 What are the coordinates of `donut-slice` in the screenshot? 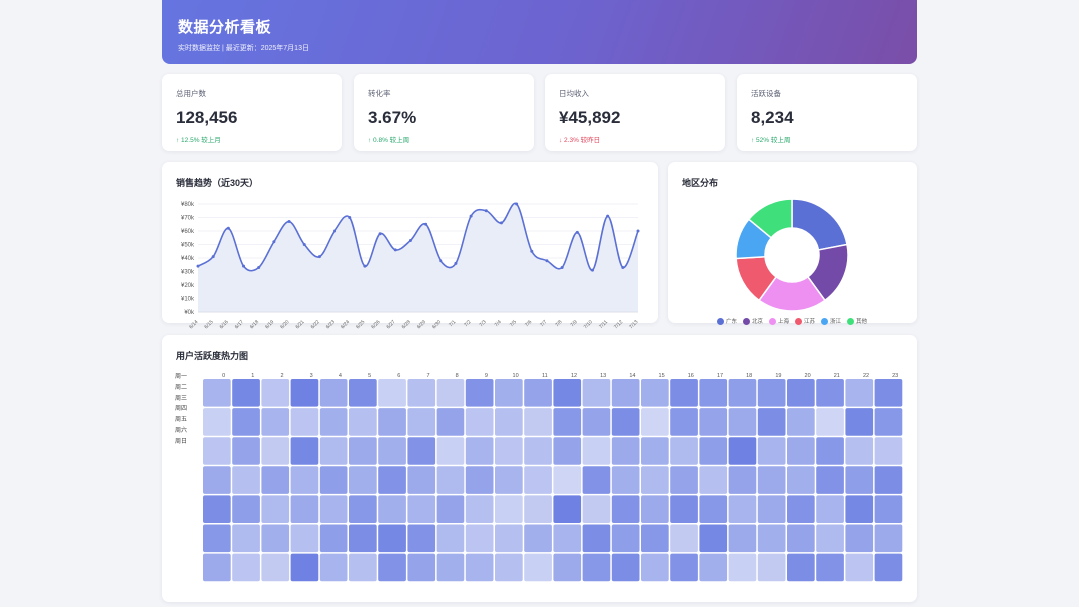 It's located at (770, 218).